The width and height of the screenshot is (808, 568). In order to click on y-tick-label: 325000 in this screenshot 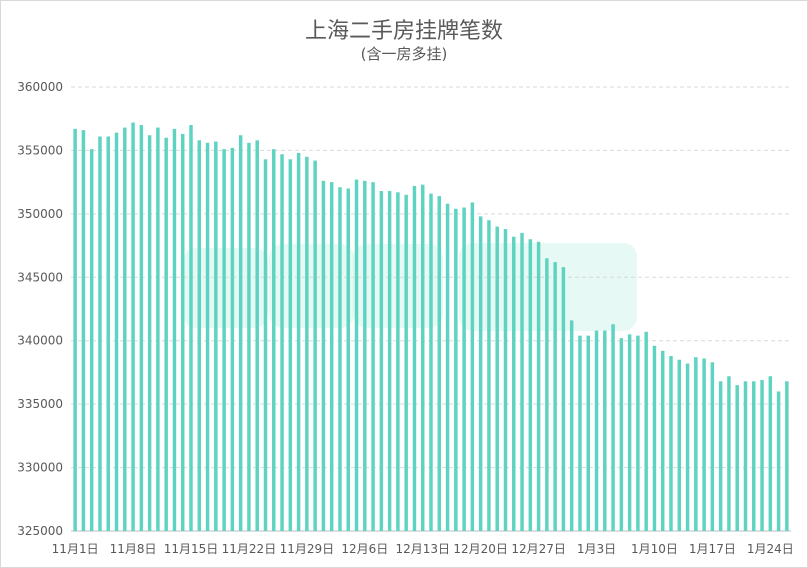, I will do `click(40, 531)`.